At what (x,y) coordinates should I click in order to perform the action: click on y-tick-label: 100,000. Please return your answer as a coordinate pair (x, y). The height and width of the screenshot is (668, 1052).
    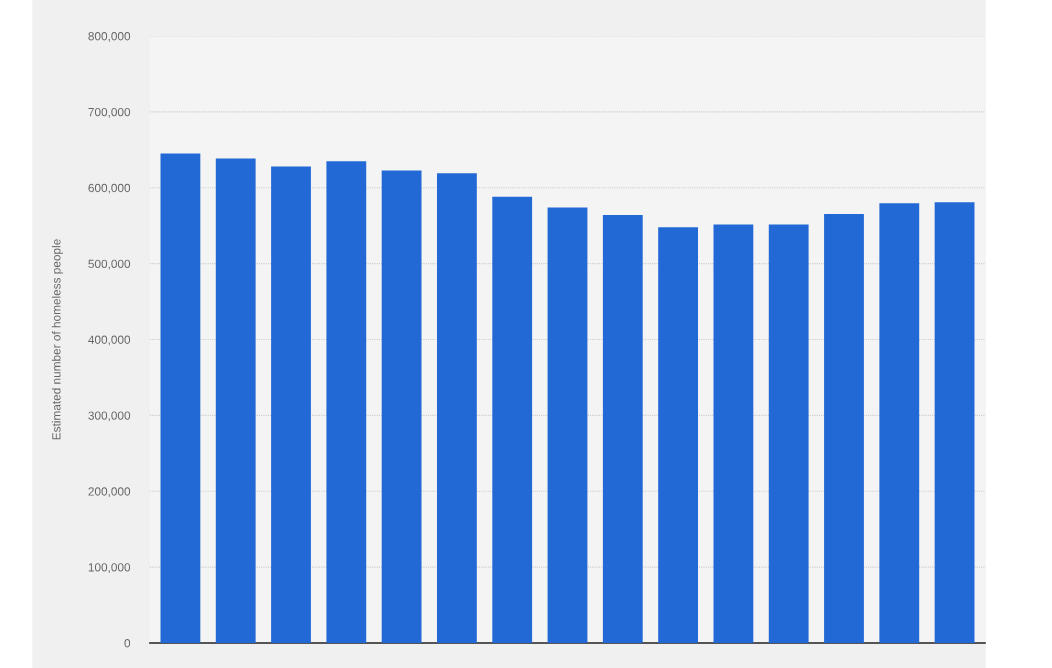
    Looking at the image, I should click on (109, 568).